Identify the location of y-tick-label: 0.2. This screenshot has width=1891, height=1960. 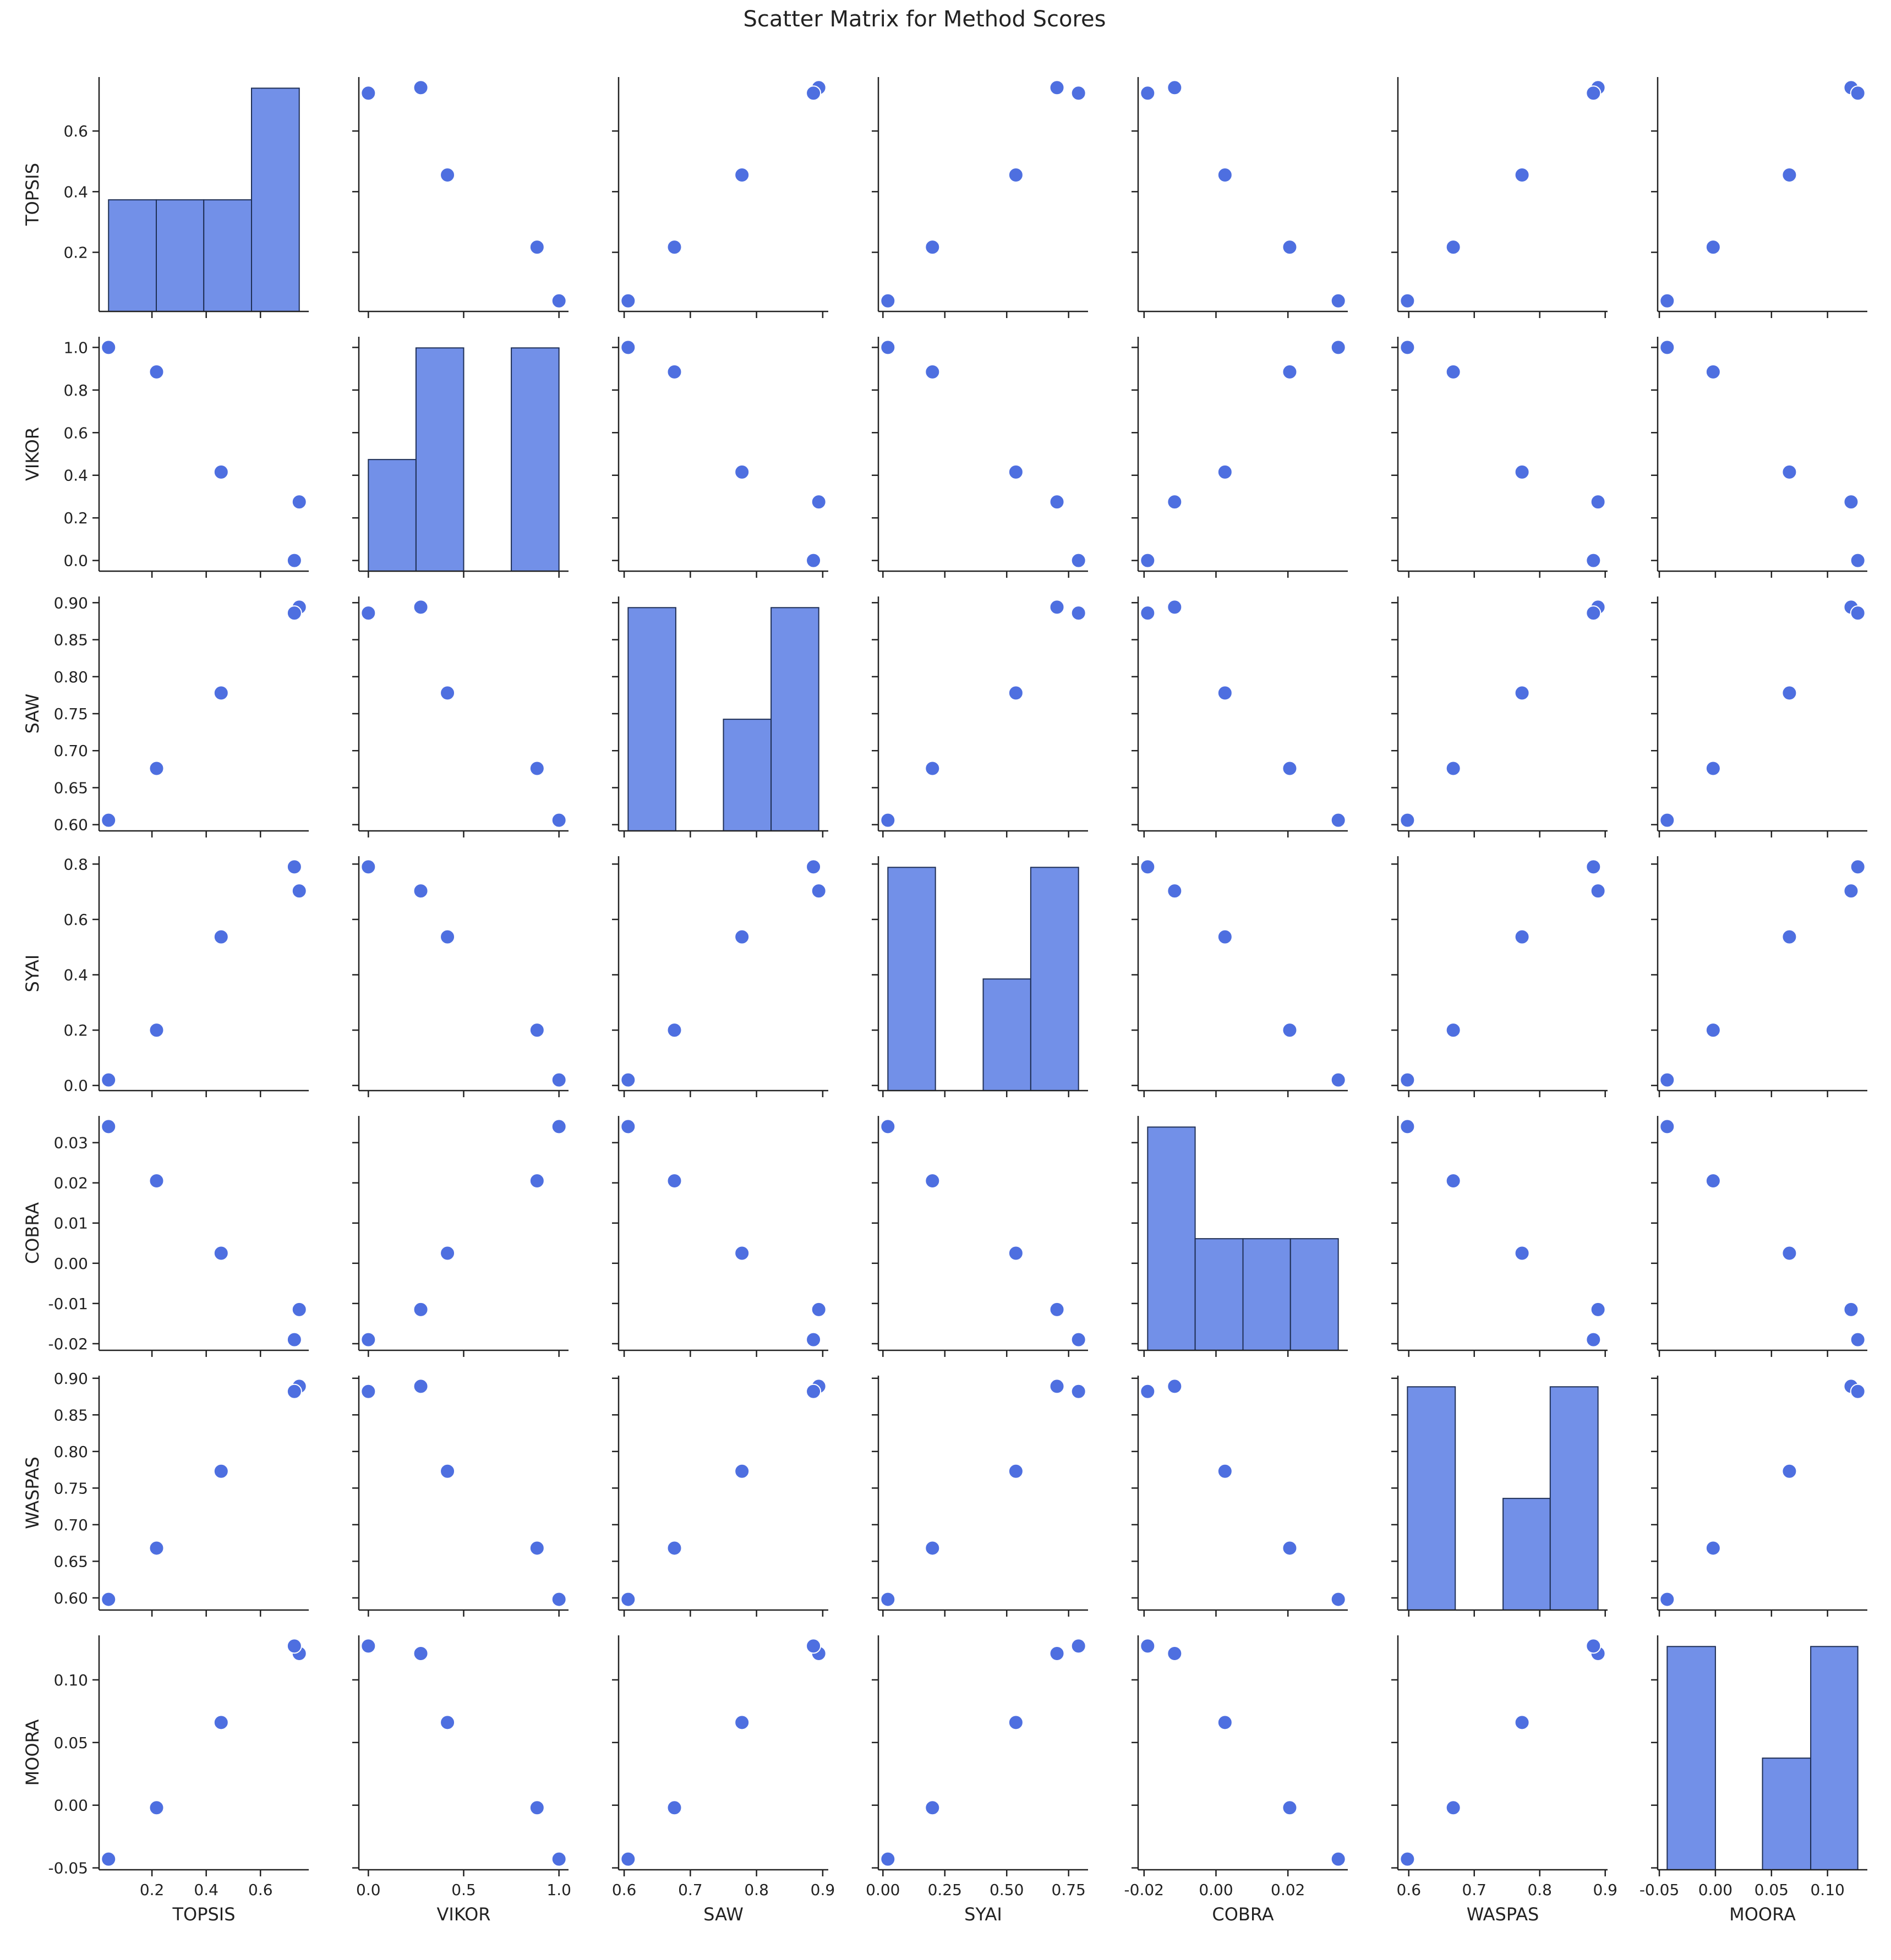
(75, 253).